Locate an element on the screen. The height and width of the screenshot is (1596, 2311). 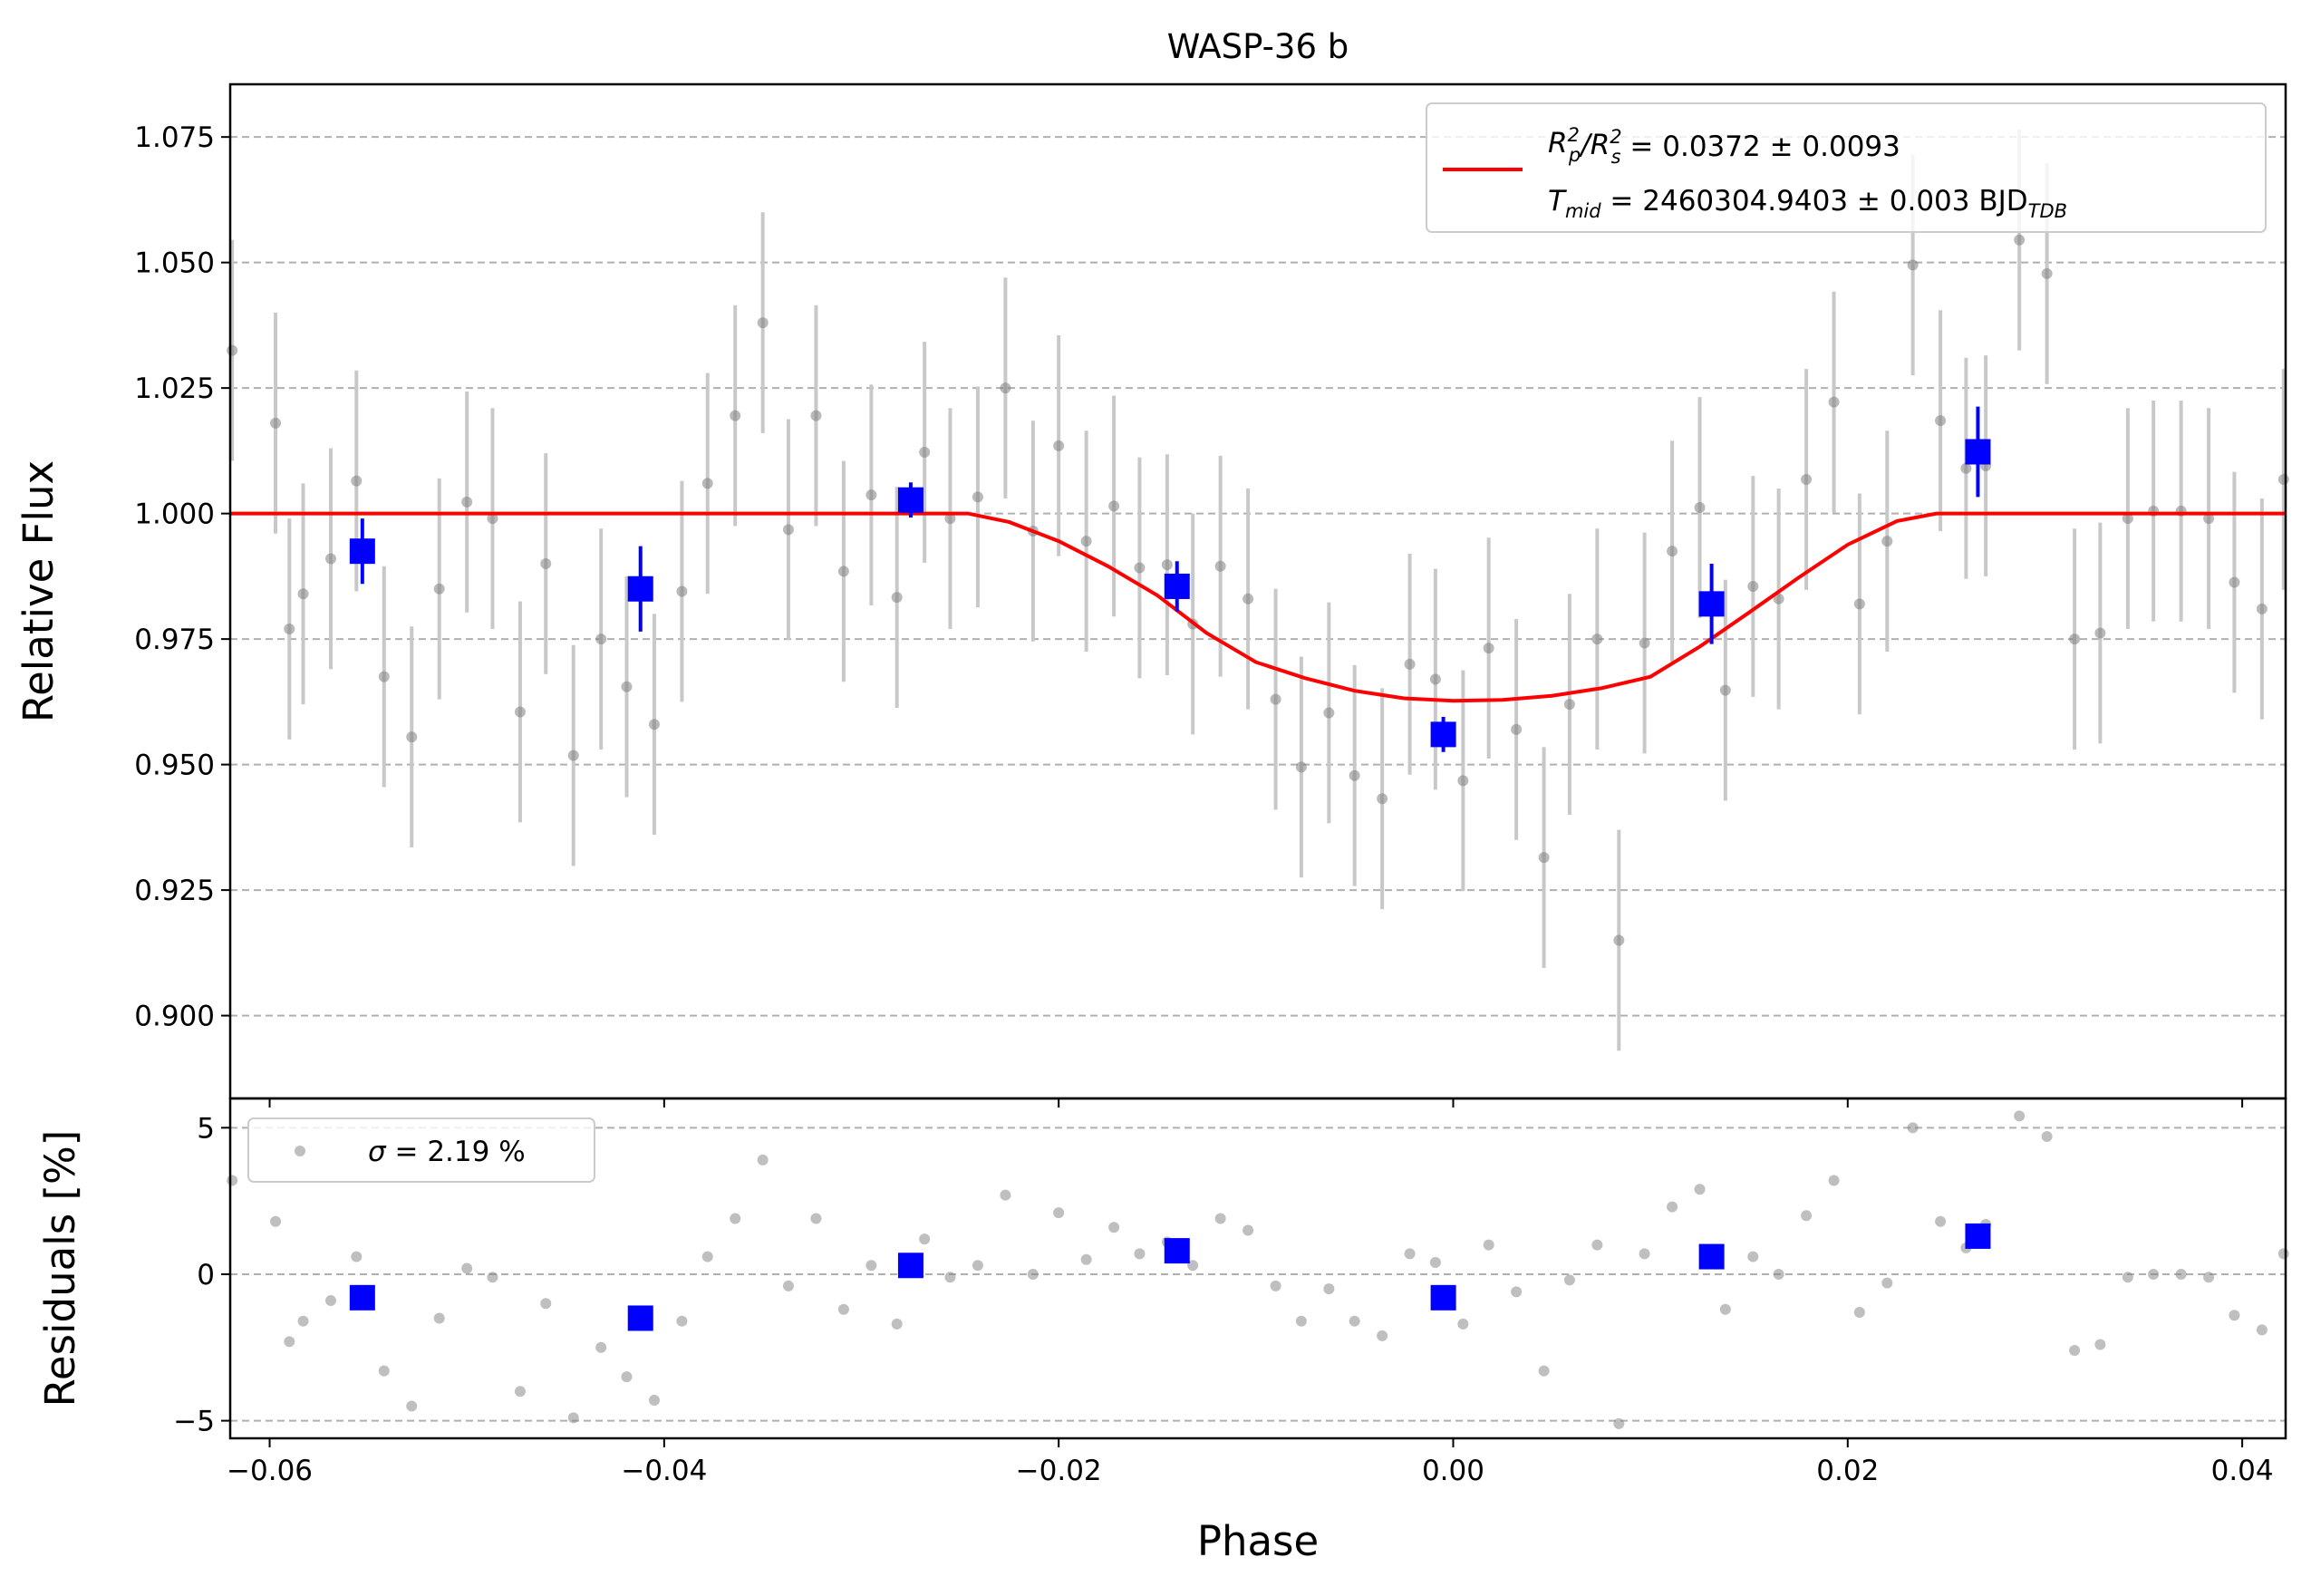
residuals-y-tick-label: 5 is located at coordinates (206, 1128).